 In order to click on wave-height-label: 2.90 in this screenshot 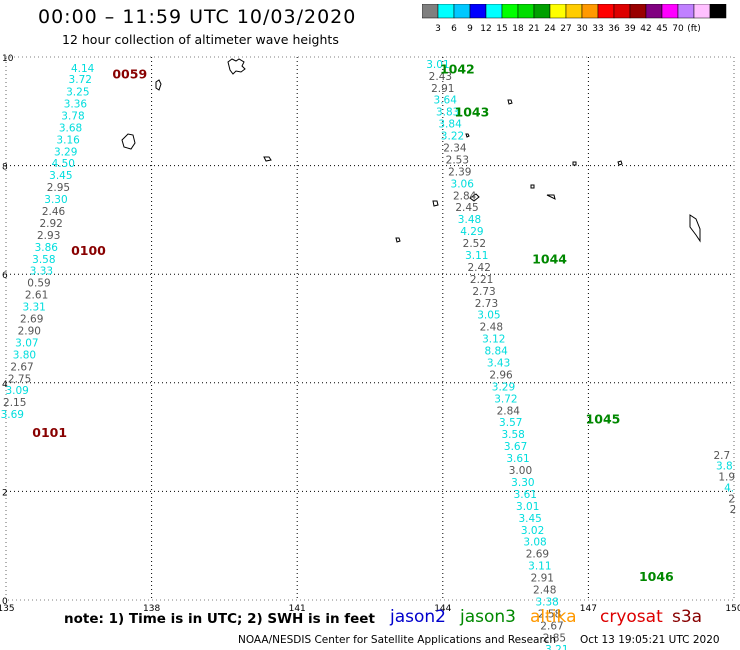, I will do `click(29, 331)`.